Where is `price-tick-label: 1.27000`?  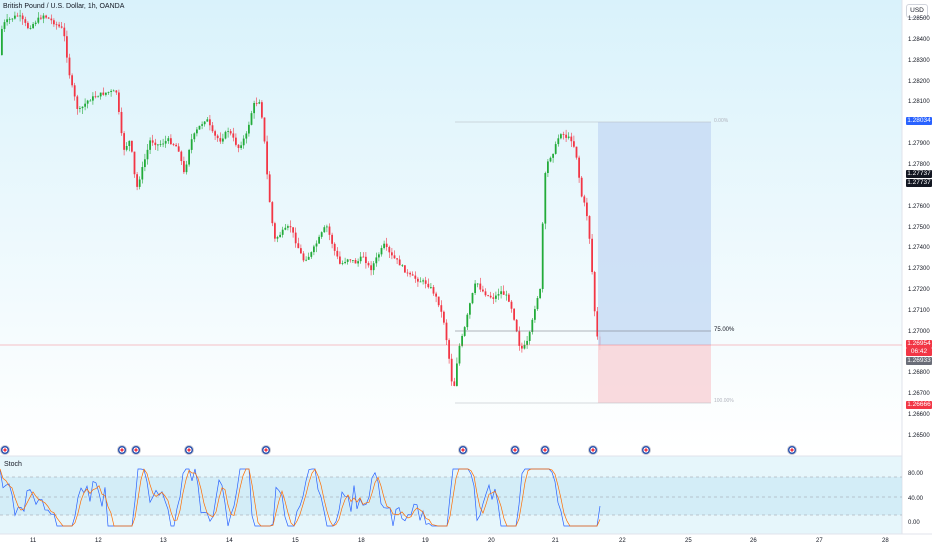 price-tick-label: 1.27000 is located at coordinates (919, 331).